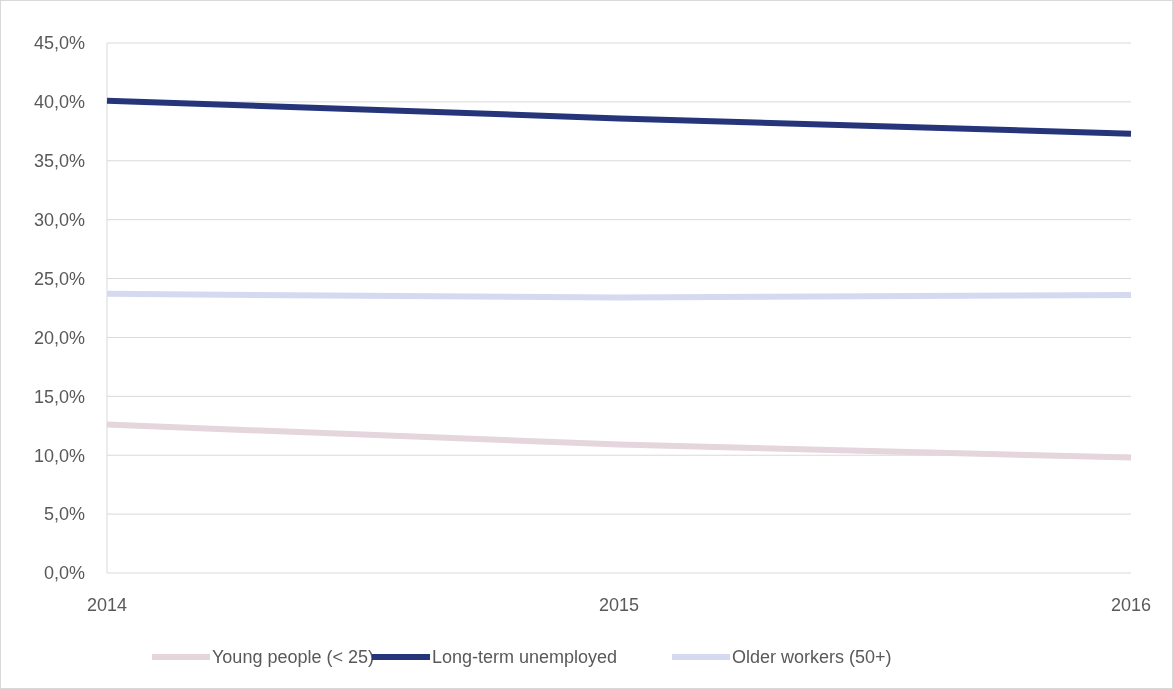 This screenshot has width=1173, height=689. Describe the element at coordinates (293, 657) in the screenshot. I see `legend-label: Young people (< 25)` at that location.